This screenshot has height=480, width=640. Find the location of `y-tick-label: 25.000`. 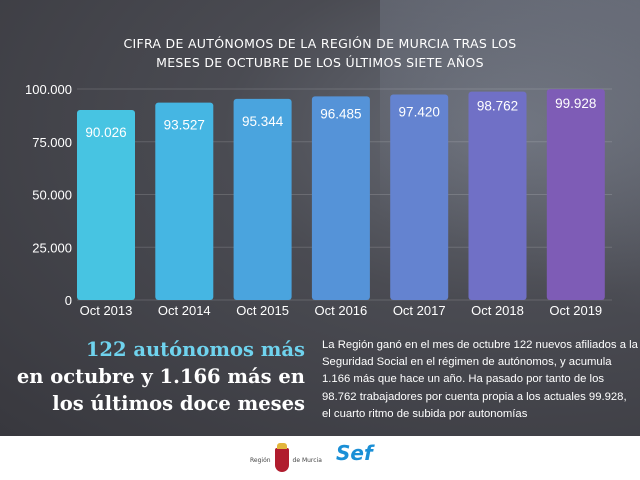

y-tick-label: 25.000 is located at coordinates (52, 247).